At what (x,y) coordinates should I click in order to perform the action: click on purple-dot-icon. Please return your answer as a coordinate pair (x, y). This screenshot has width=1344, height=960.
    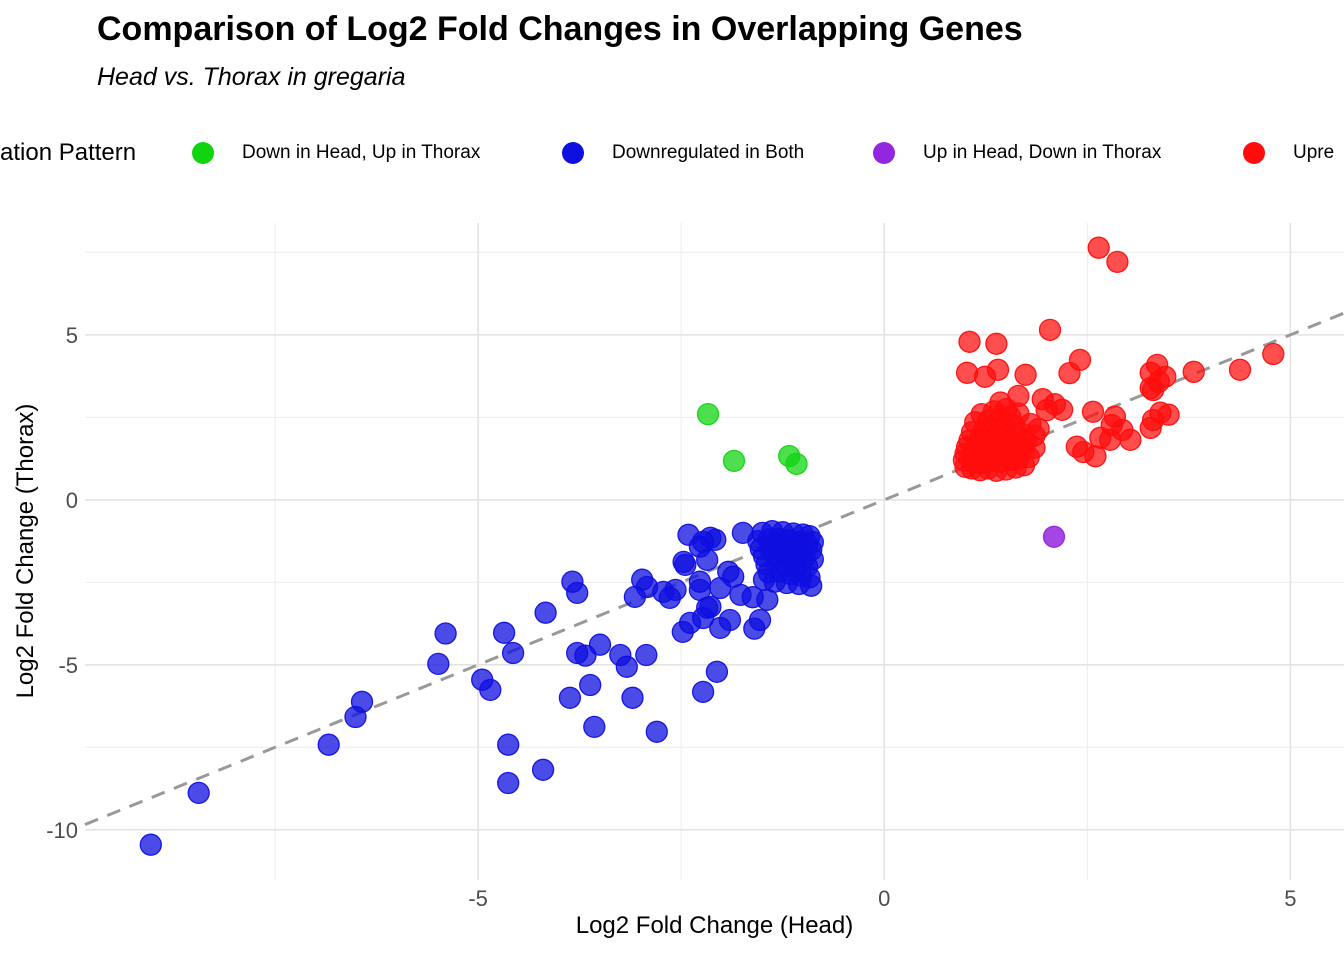
    Looking at the image, I should click on (884, 153).